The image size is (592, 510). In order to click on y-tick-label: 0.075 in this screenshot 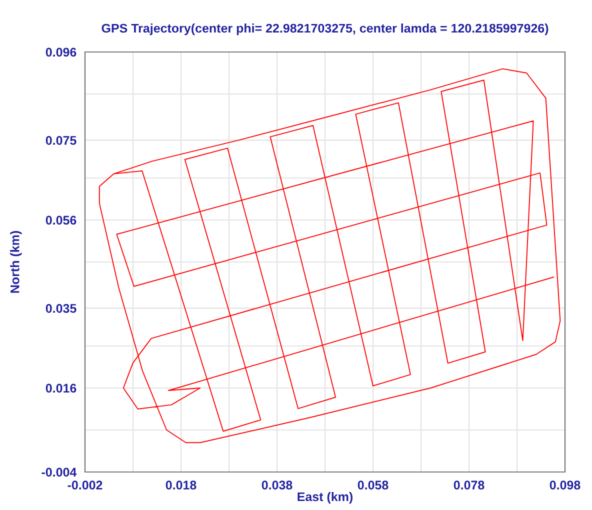, I will do `click(61, 140)`.